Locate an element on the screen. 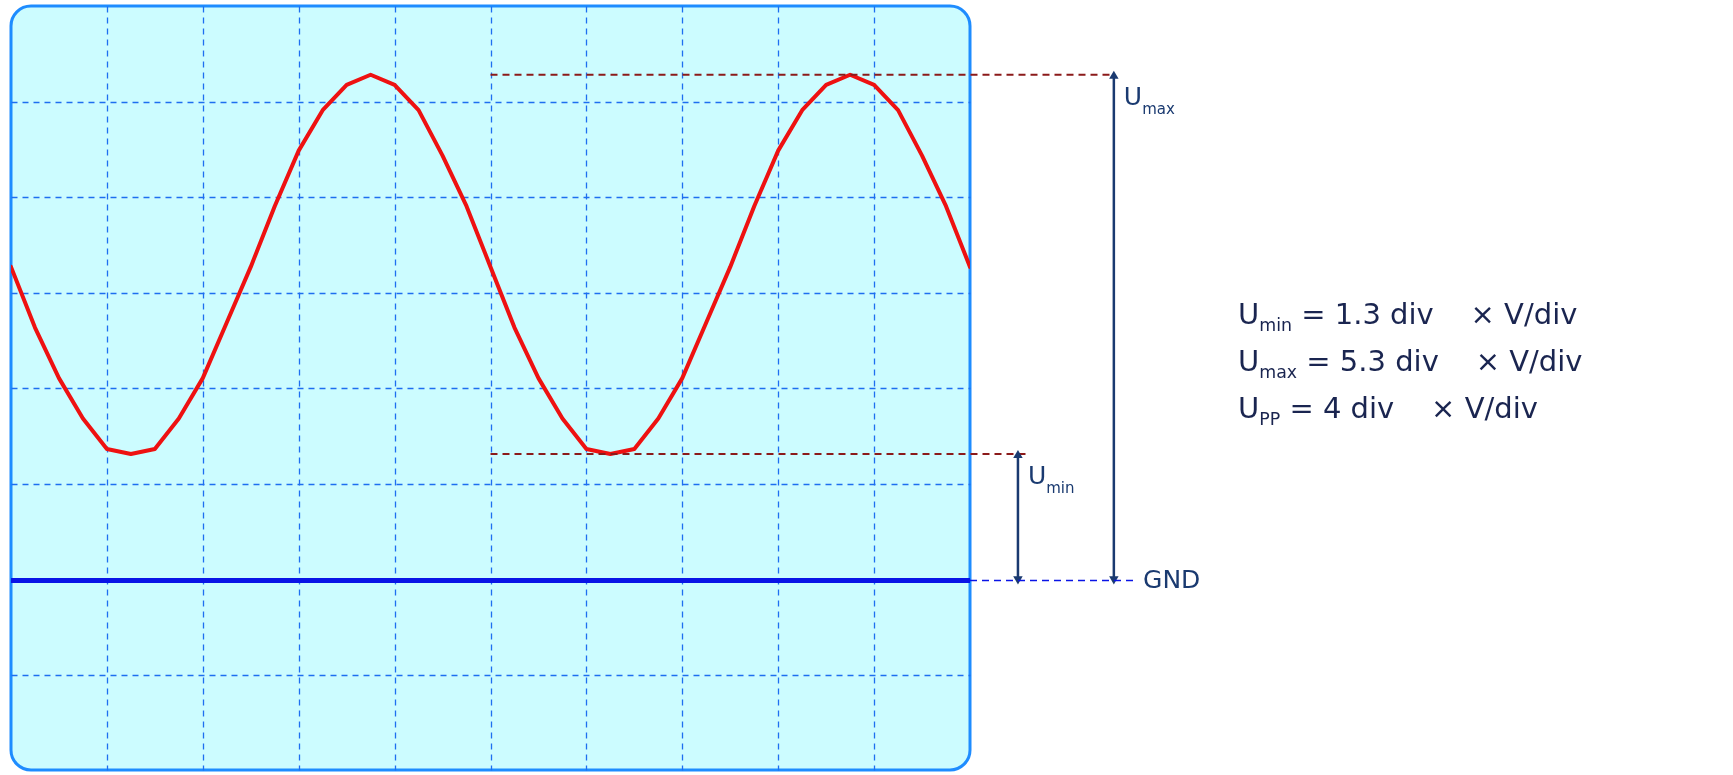 This screenshot has height=775, width=1733. text: U$_{max}$ = 5.3 div × V/div is located at coordinates (1410, 363).